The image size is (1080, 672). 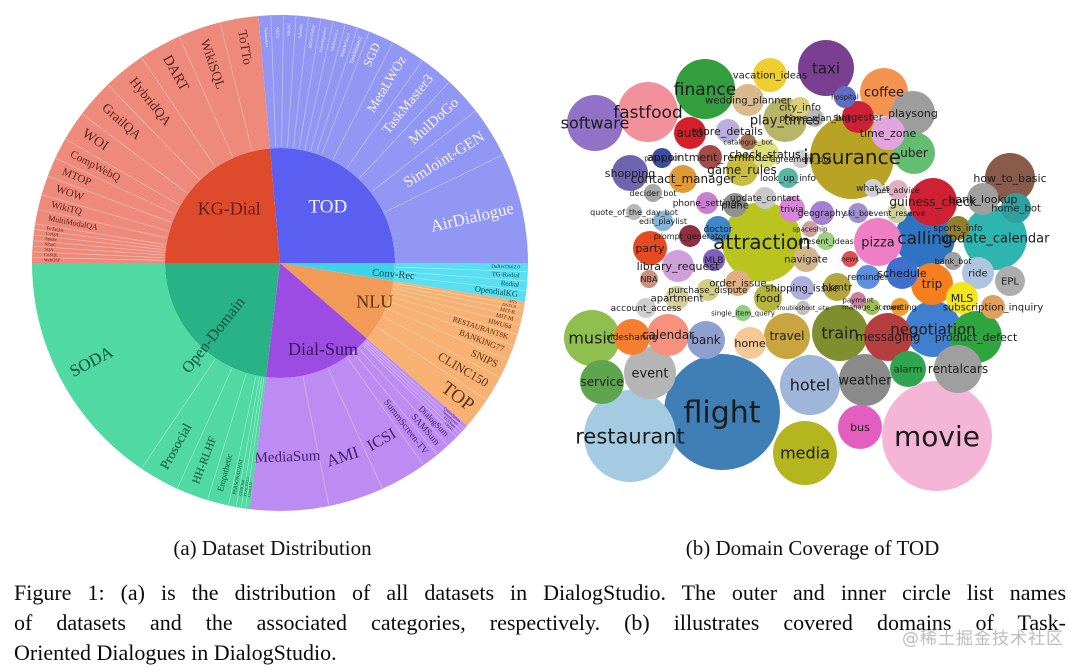 What do you see at coordinates (958, 369) in the screenshot?
I see `bubble-label-rentalcars: rentalcars` at bounding box center [958, 369].